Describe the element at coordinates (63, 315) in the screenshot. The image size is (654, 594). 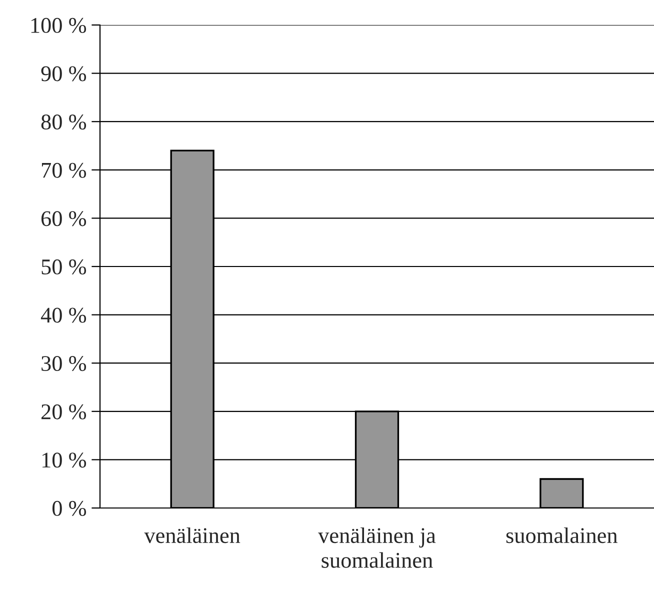
I see `y-tick-label: 40 %` at that location.